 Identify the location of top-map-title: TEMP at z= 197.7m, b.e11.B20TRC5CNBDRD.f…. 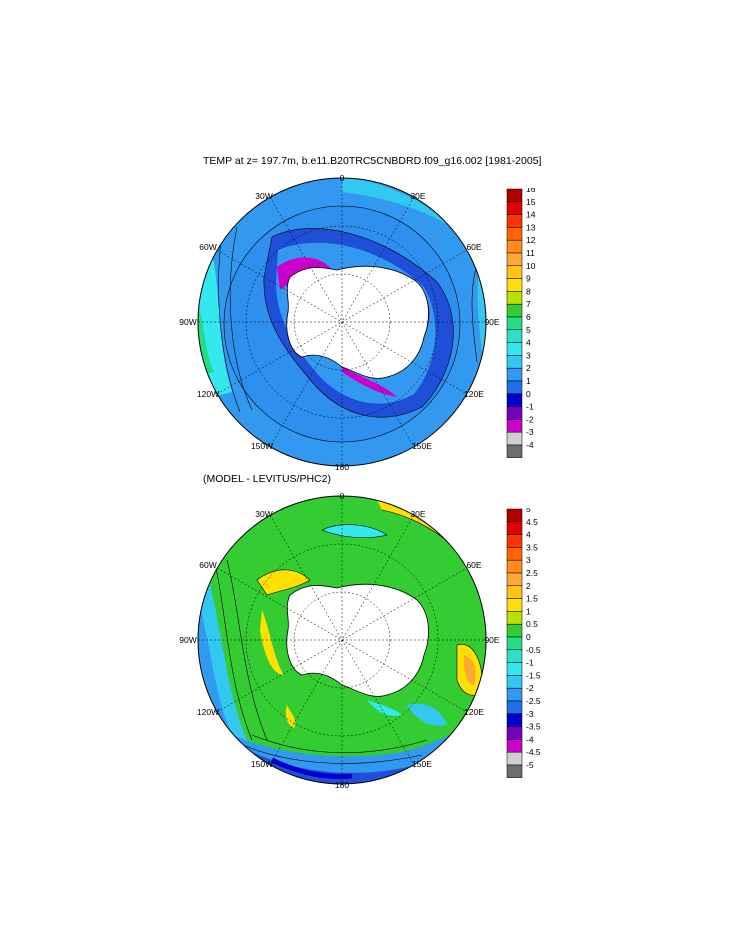
(372, 161).